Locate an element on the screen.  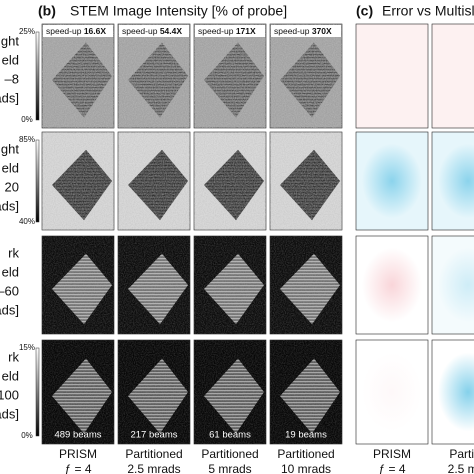
image-tile: 19 beams is located at coordinates (306, 392).